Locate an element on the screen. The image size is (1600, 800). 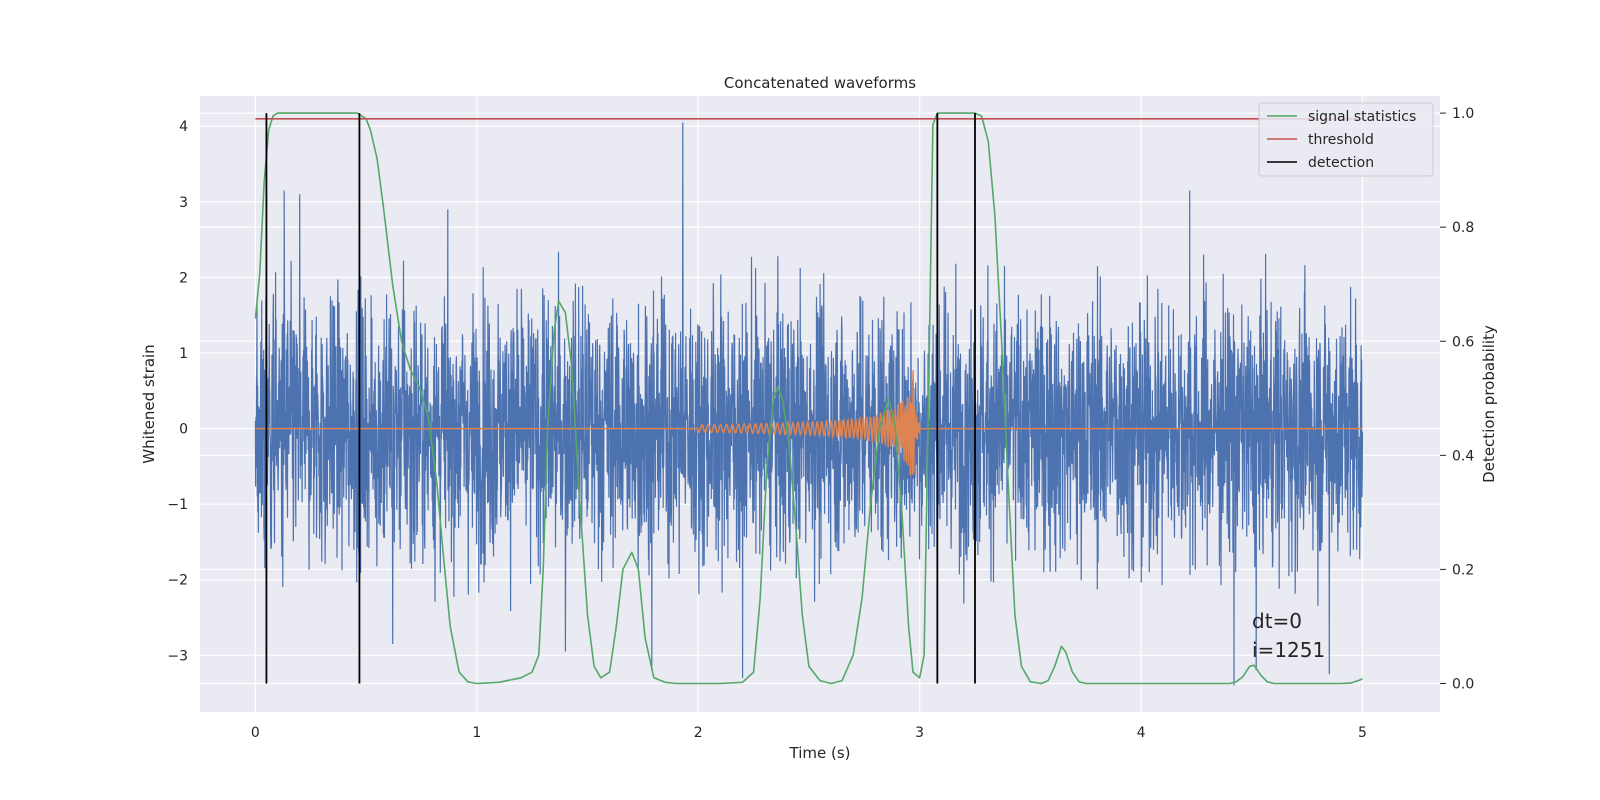
y-tick-label-right: 1.0 is located at coordinates (1463, 114).